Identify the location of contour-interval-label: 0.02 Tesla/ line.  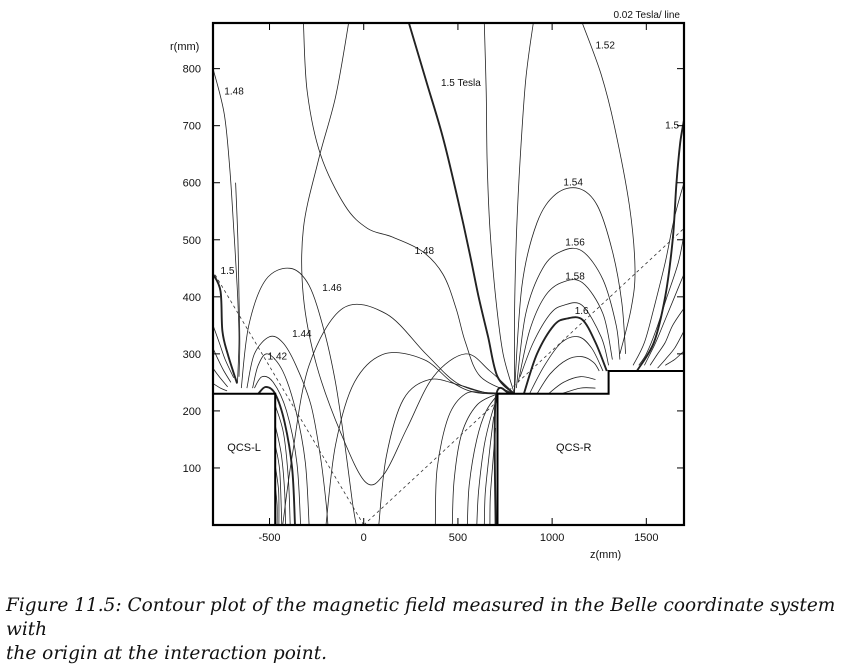
(646, 15).